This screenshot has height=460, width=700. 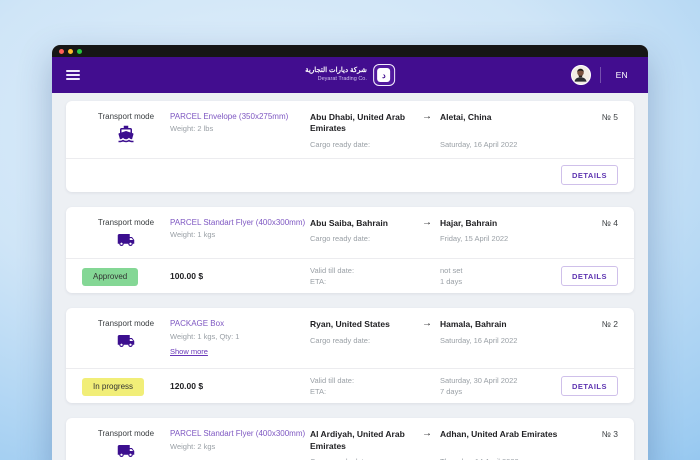 I want to click on route-destination: Hajar, Bahrain, so click(x=469, y=222).